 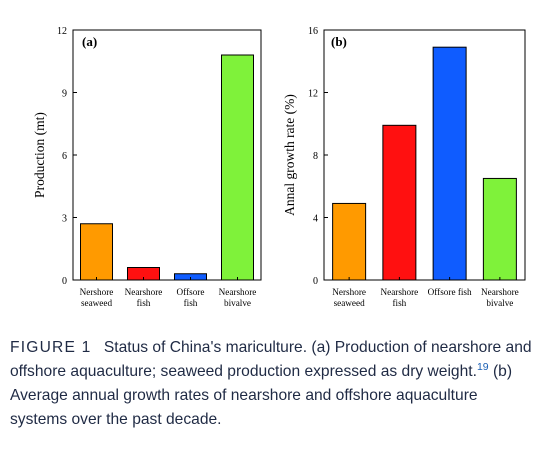 I want to click on y-tick-label: 3, so click(x=64, y=219).